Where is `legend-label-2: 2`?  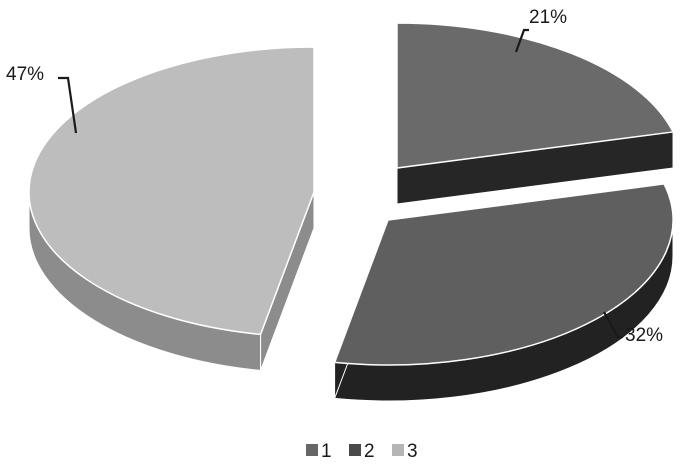
legend-label-2: 2 is located at coordinates (369, 451).